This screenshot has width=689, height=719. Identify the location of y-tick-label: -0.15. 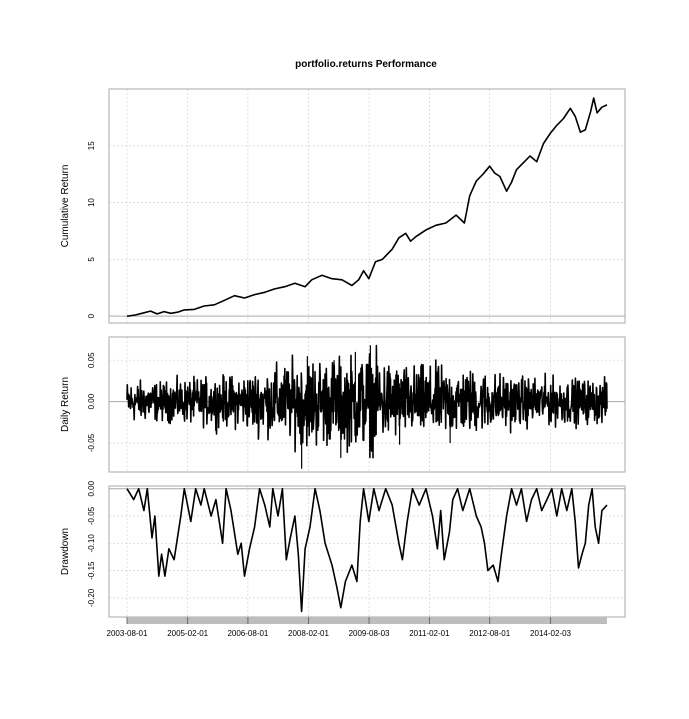
(91, 570).